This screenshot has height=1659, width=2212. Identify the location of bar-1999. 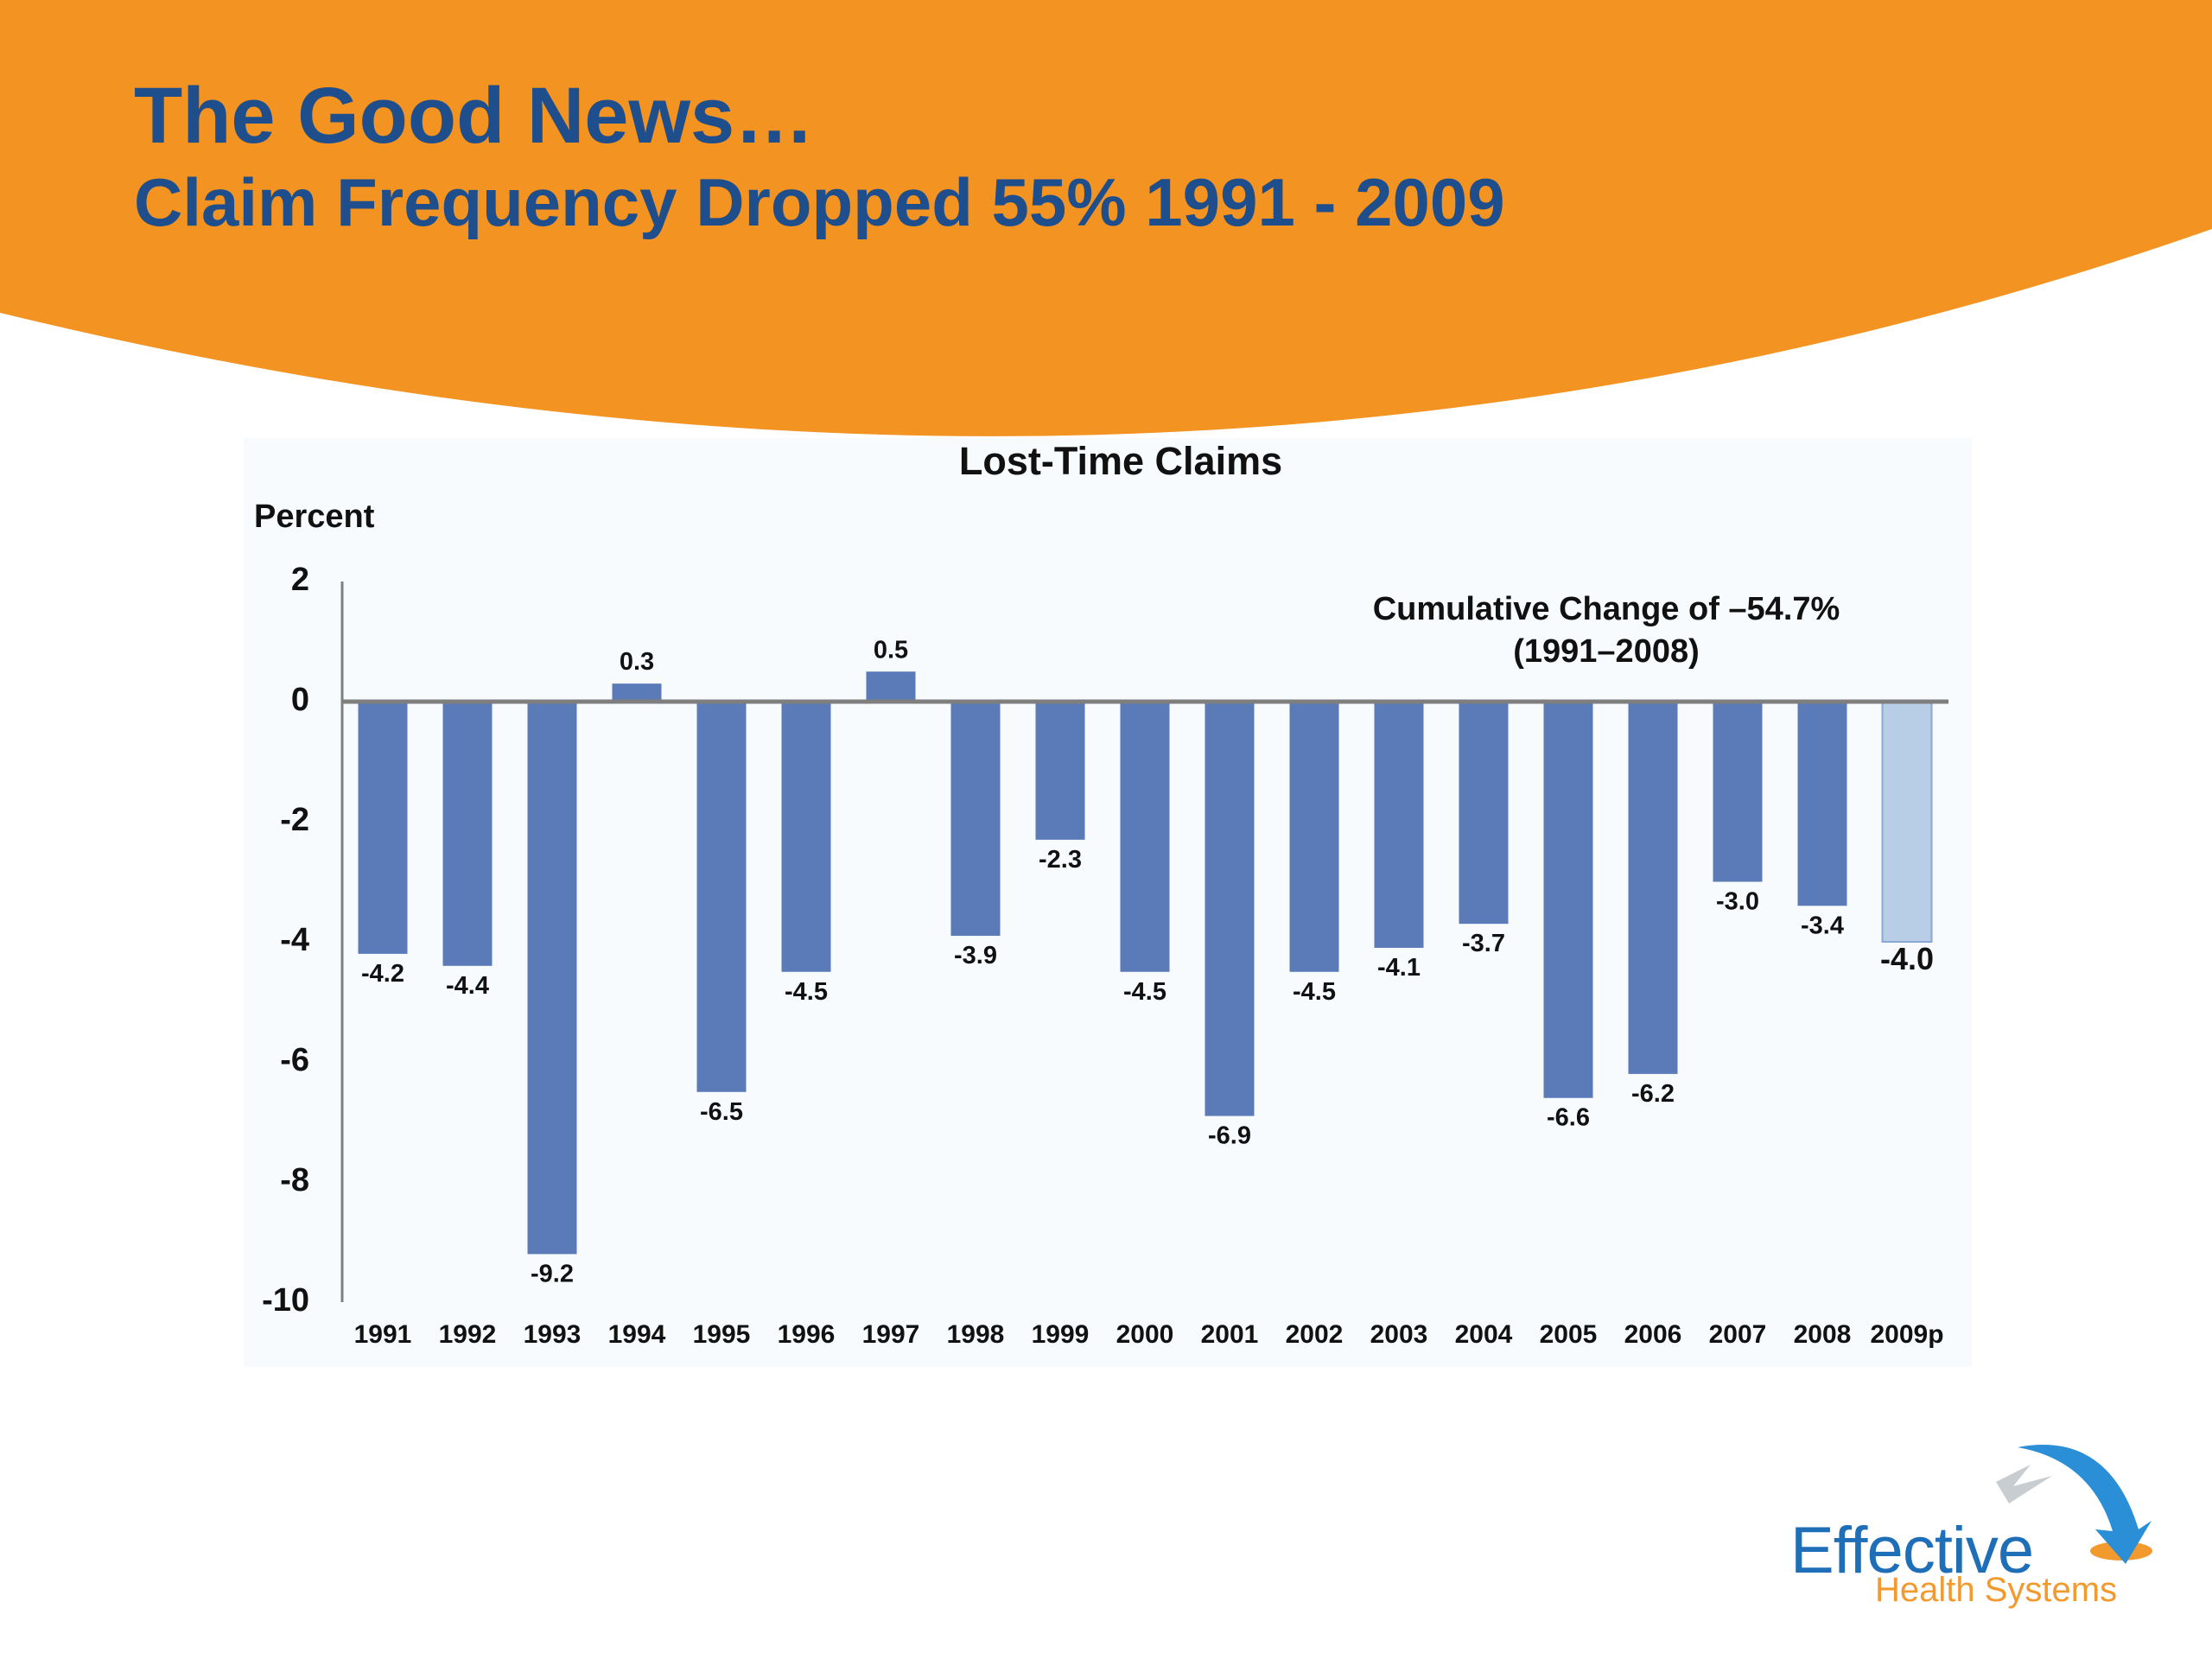
(1060, 771).